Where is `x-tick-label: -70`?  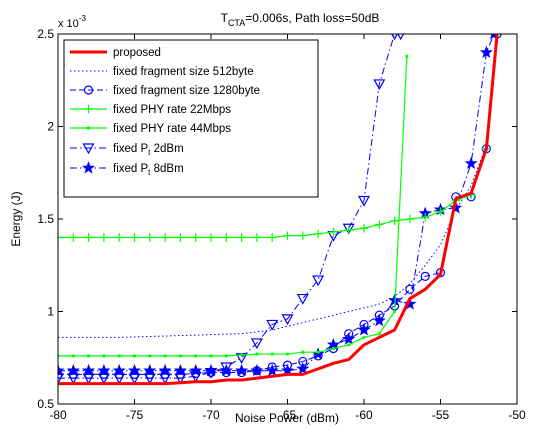 x-tick-label: -70 is located at coordinates (211, 415).